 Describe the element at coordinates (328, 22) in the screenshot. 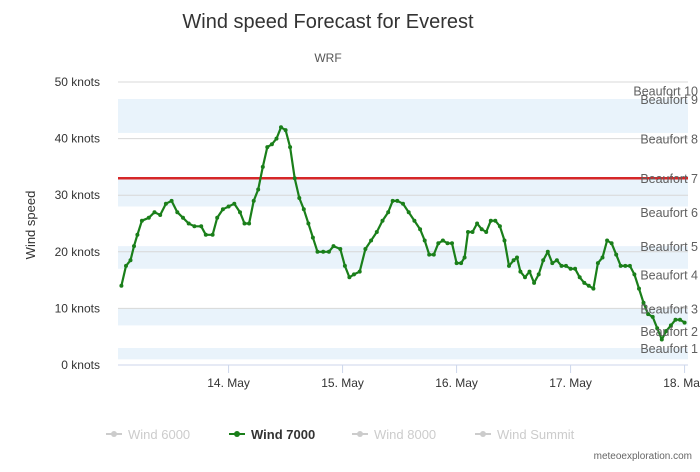

I see `chart-title: Wind speed Forecast for Everest` at that location.